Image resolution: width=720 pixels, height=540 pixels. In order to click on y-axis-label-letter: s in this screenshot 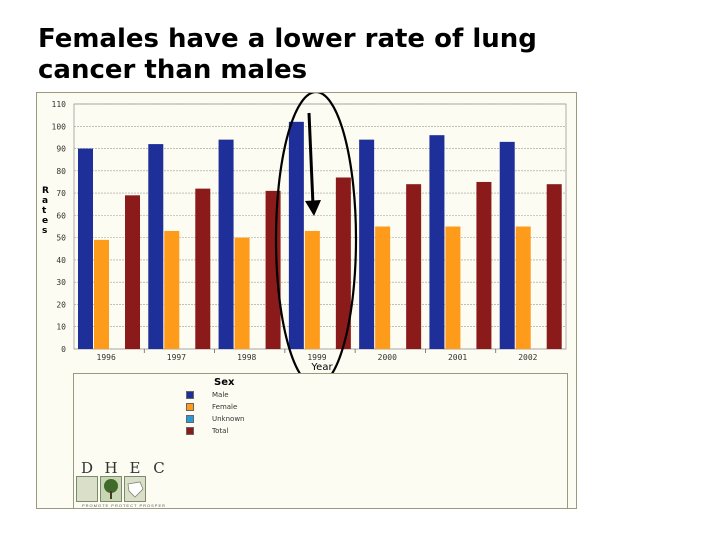, I will do `click(44, 231)`.